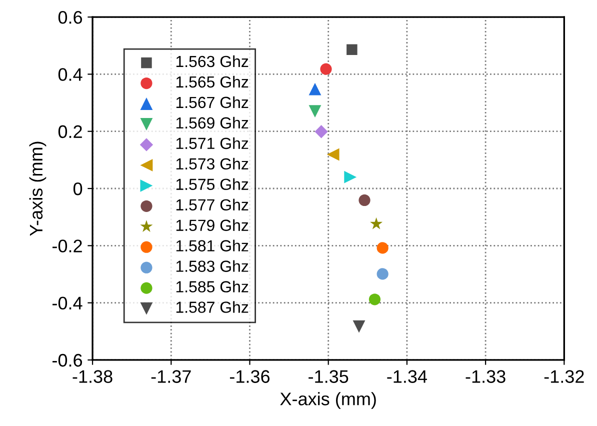 The width and height of the screenshot is (597, 426). I want to click on y-tick-label: 0, so click(77, 189).